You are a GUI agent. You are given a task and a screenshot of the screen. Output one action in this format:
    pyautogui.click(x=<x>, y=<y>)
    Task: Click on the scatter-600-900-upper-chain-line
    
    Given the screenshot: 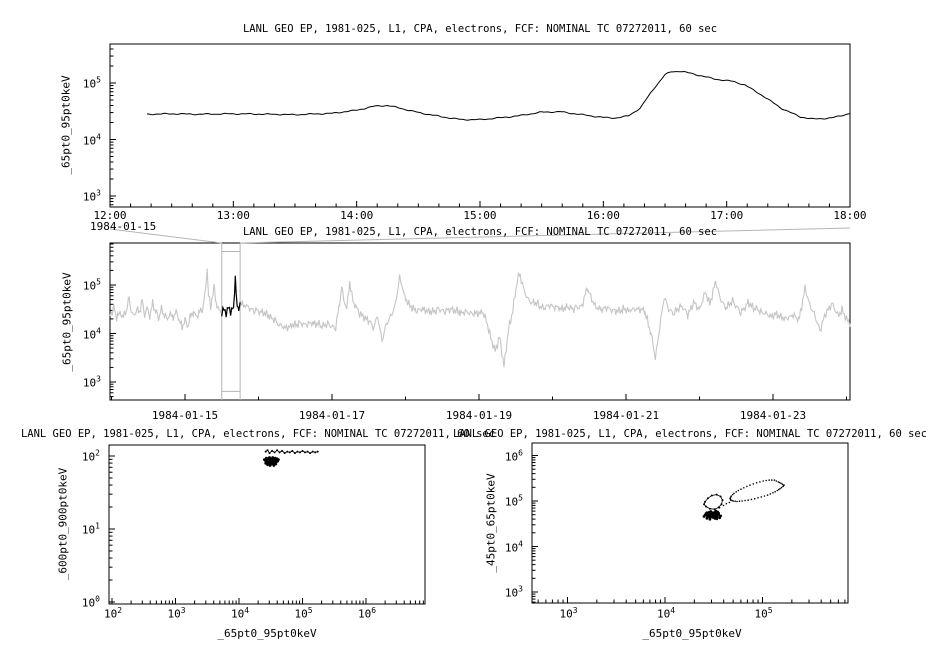 What is the action you would take?
    pyautogui.click(x=291, y=451)
    